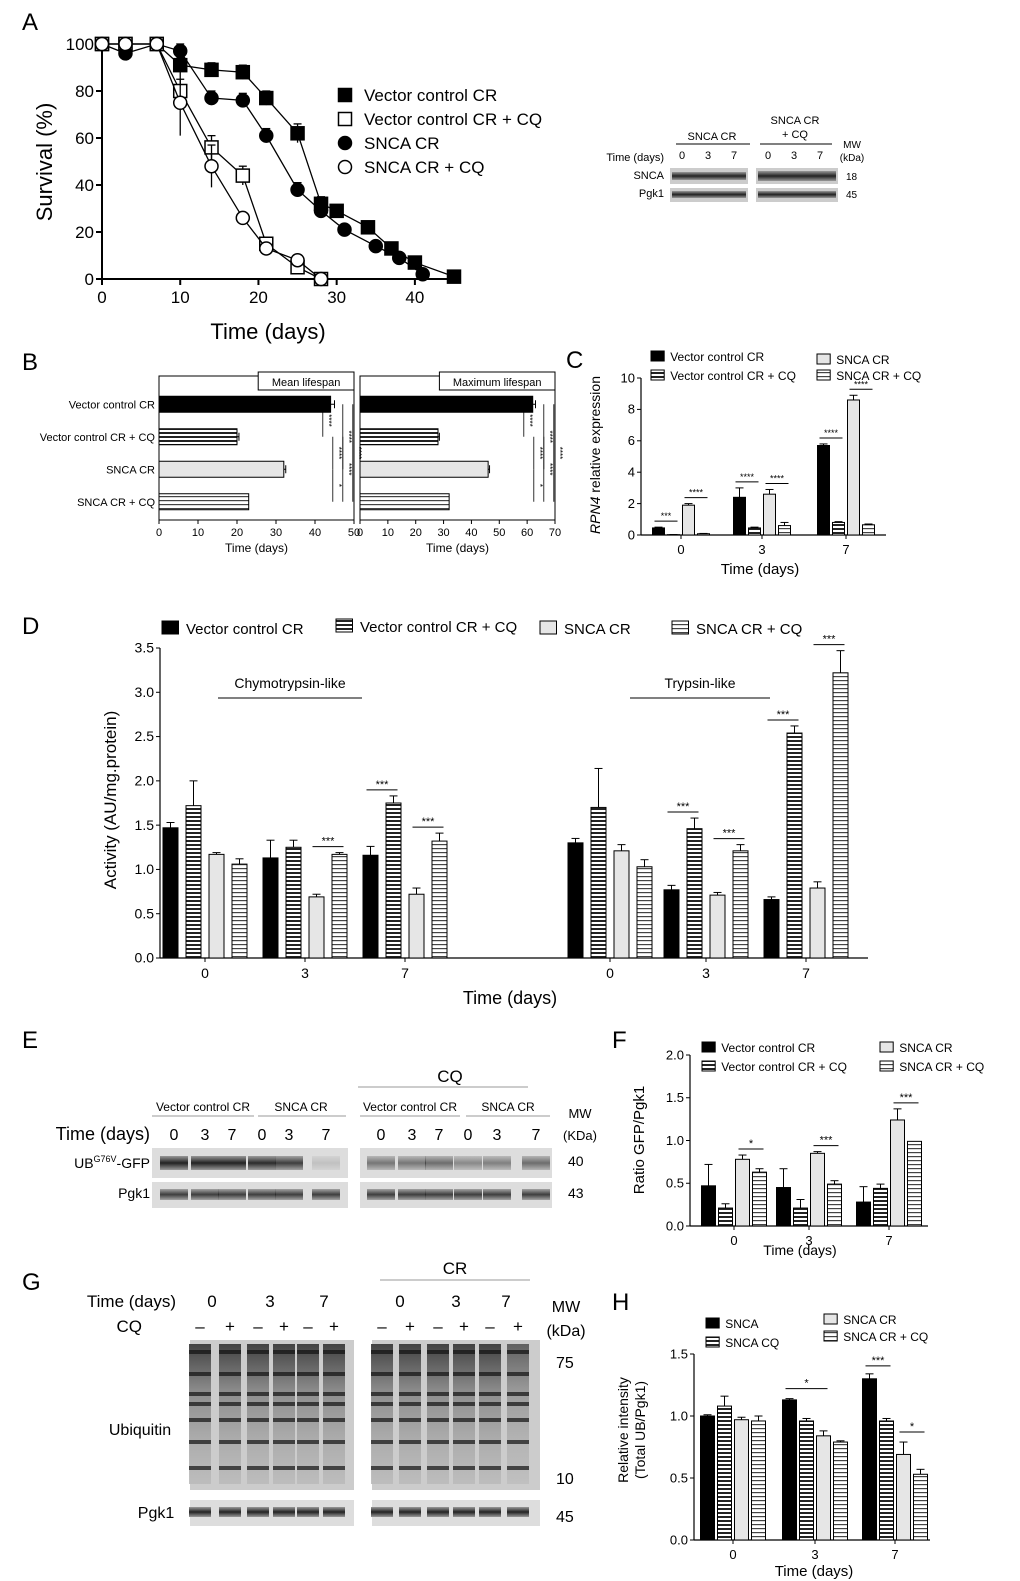  Describe the element at coordinates (576, 1193) in the screenshot. I see `blot-e-mw-43: 43` at that location.